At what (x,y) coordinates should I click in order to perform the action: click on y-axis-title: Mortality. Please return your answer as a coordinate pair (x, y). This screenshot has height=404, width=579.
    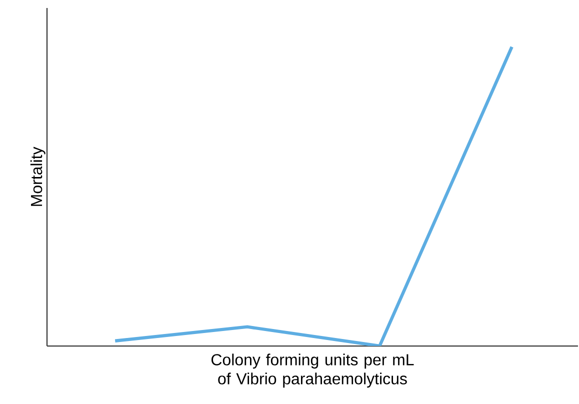
    Looking at the image, I should click on (38, 176).